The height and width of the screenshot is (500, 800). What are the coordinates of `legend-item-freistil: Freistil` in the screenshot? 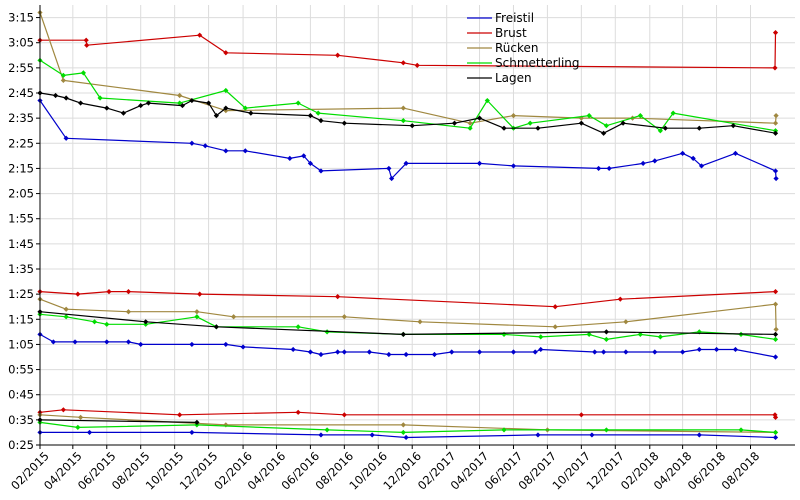 It's located at (500, 18).